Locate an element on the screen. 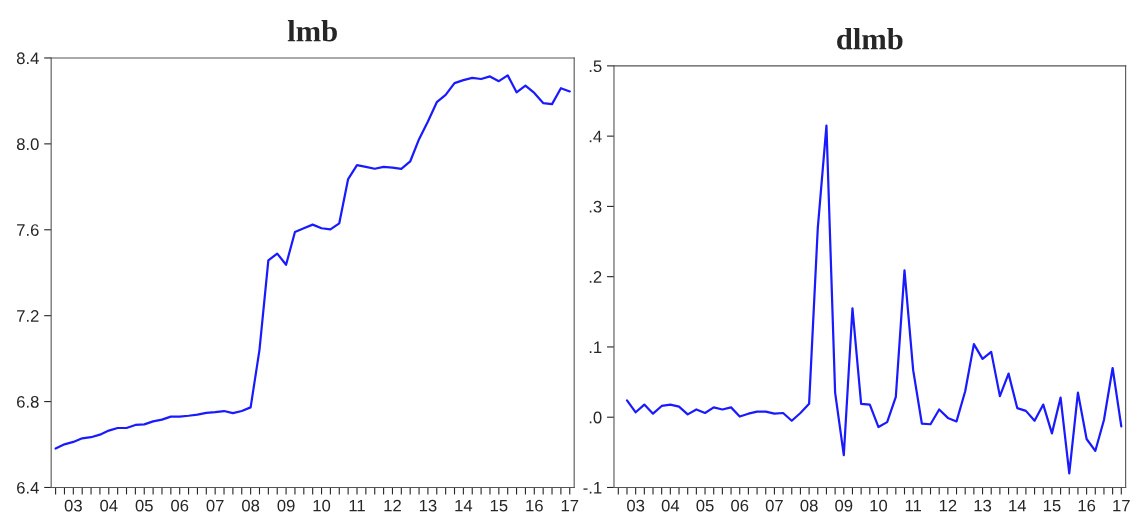 This screenshot has height=527, width=1137. chart-title: lmb is located at coordinates (312, 31).